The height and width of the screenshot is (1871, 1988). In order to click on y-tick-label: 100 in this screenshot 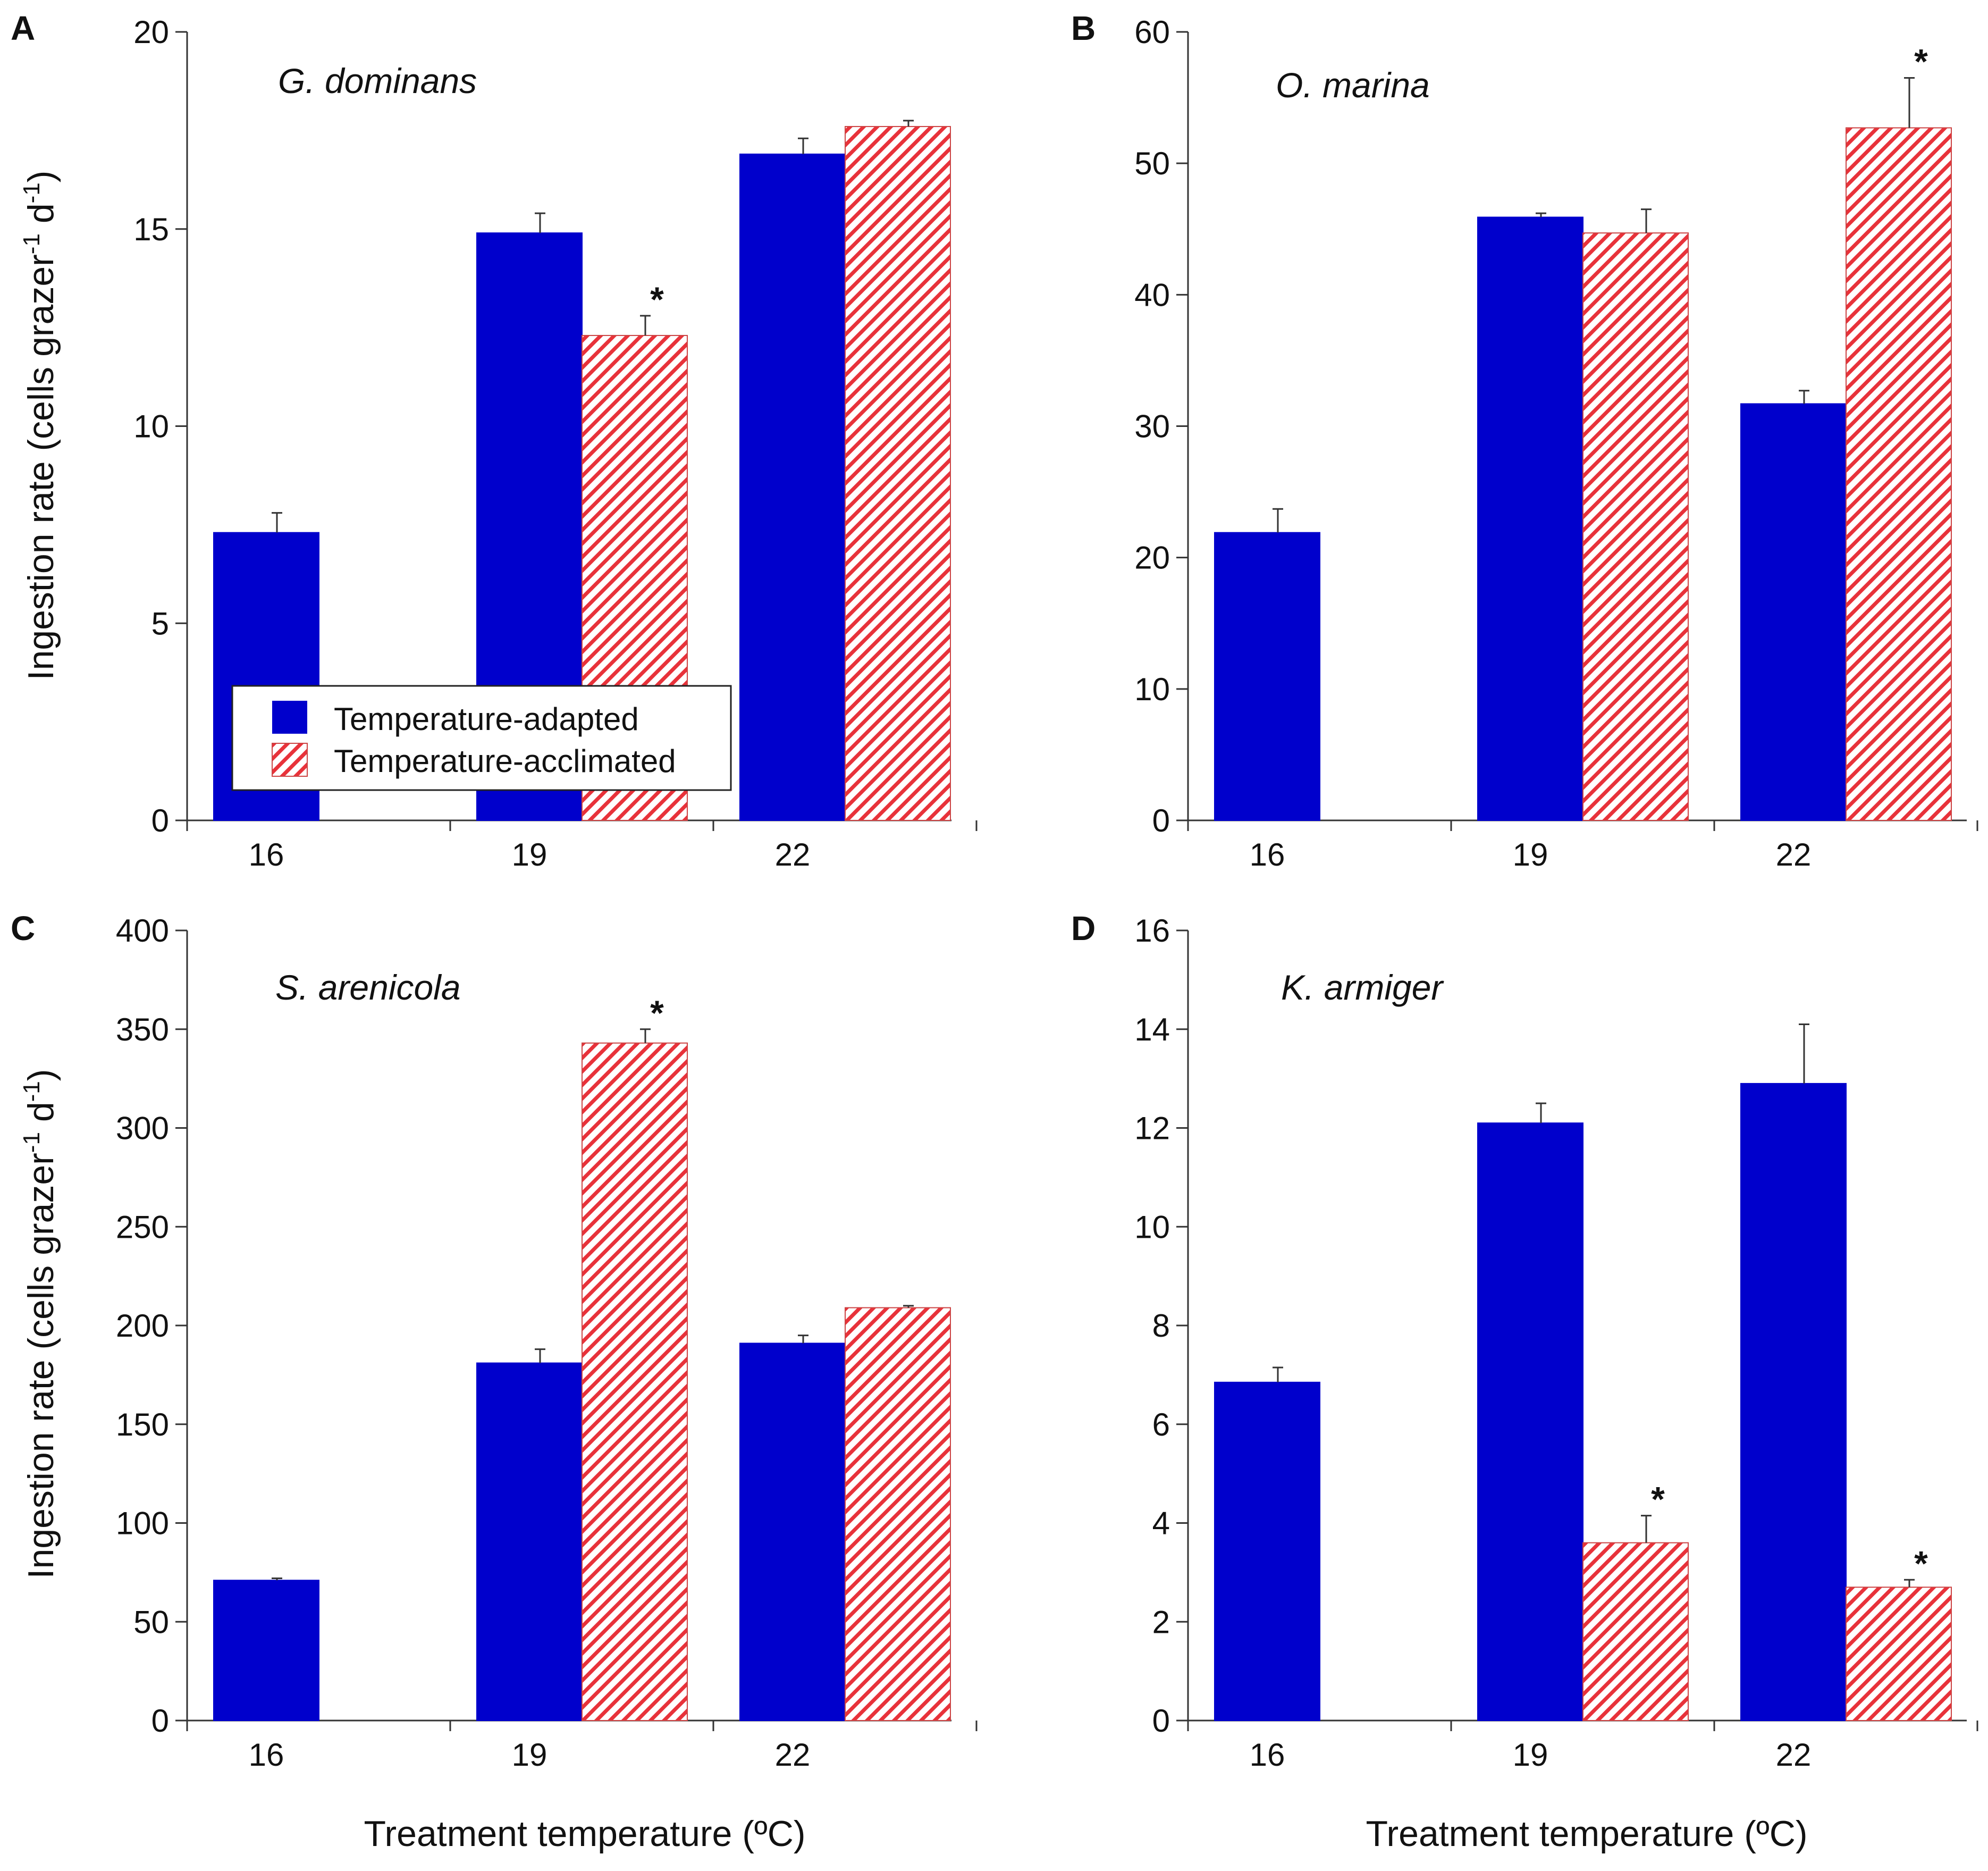, I will do `click(142, 1523)`.